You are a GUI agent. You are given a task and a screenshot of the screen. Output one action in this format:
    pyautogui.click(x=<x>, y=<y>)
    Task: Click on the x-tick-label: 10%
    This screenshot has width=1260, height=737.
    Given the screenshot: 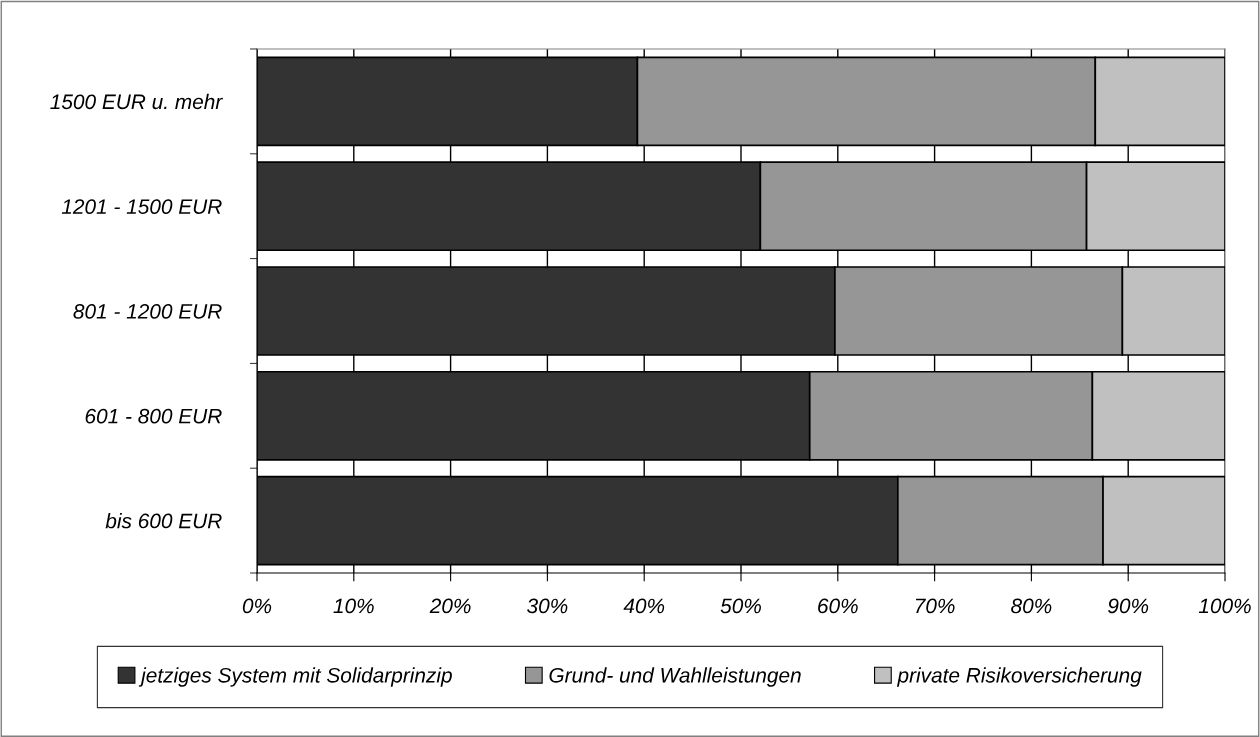 What is the action you would take?
    pyautogui.click(x=353, y=606)
    